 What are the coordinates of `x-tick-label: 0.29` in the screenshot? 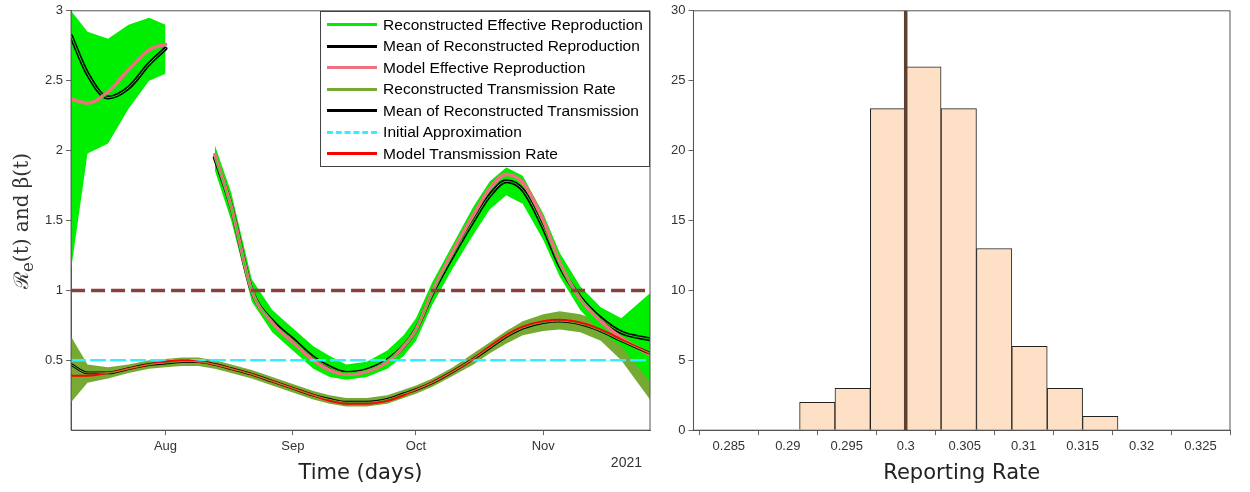 It's located at (788, 445).